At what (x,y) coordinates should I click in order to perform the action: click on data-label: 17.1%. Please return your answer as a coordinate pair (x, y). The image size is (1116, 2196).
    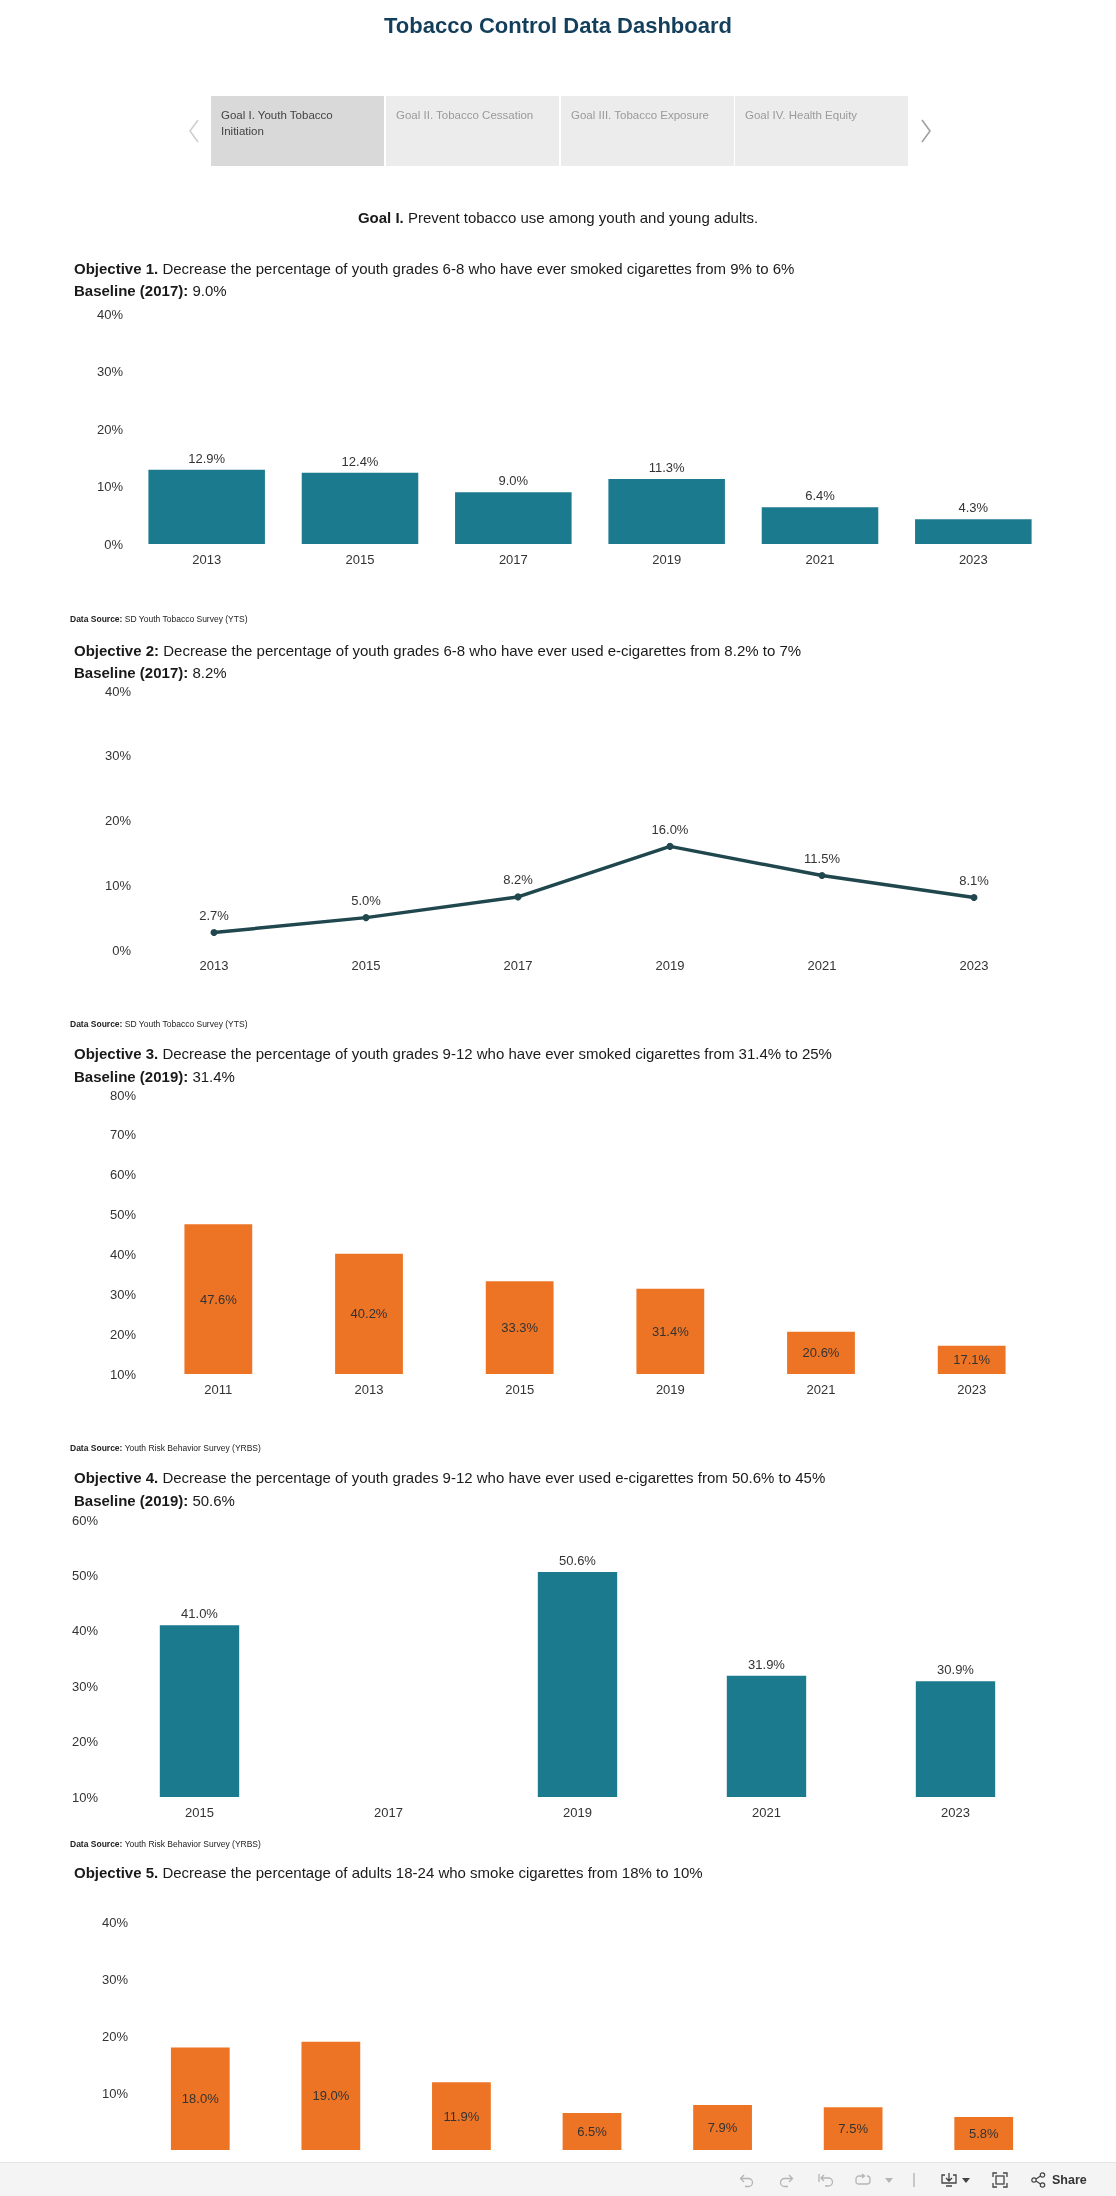
    Looking at the image, I should click on (972, 1360).